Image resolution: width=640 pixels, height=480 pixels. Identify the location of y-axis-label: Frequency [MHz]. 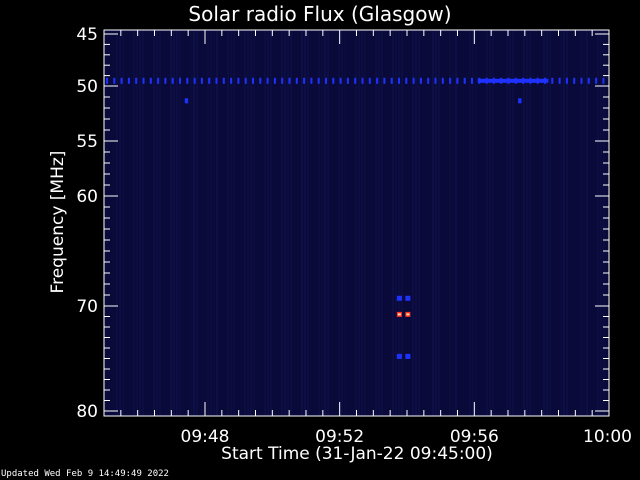
(58, 222).